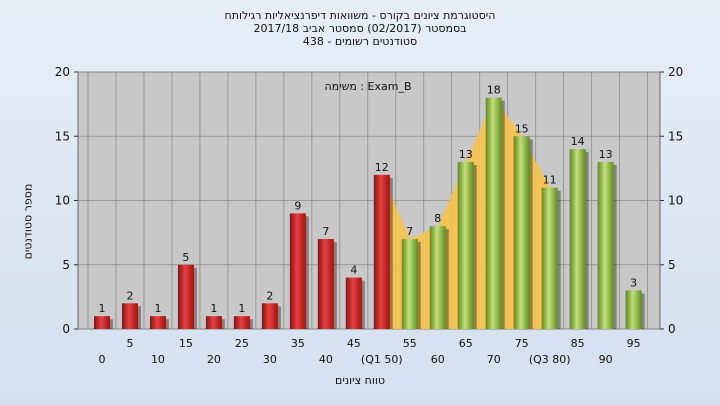  Describe the element at coordinates (466, 343) in the screenshot. I see `x-tick-label: 65` at that location.